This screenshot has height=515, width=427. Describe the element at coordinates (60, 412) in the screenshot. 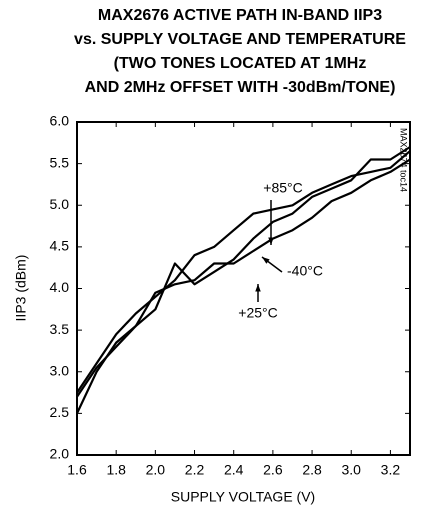

I see `y-tick-label: 2.5` at that location.